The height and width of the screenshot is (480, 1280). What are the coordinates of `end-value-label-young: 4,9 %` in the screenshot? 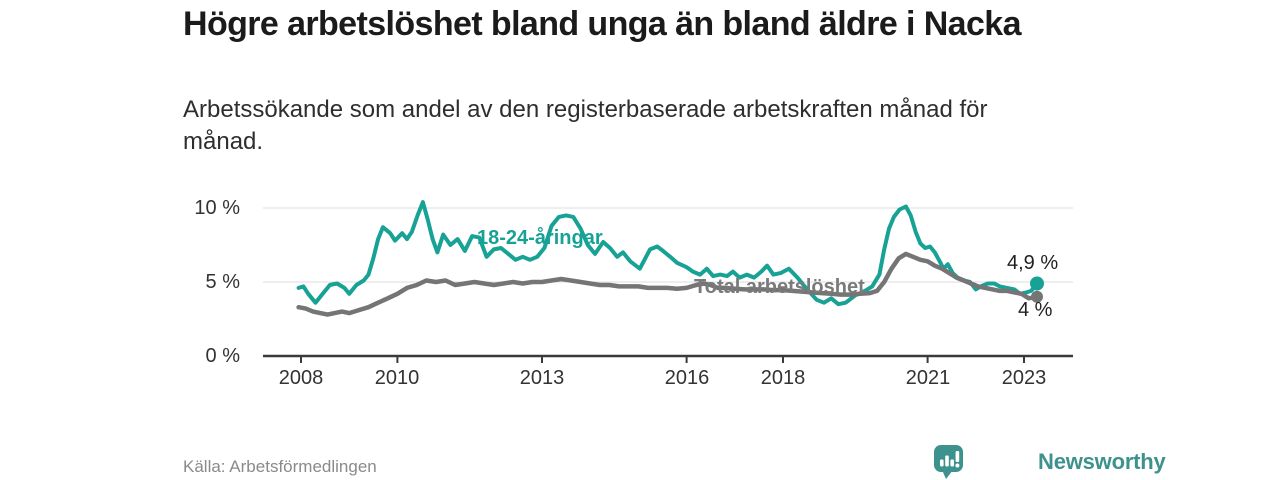 It's located at (1033, 263).